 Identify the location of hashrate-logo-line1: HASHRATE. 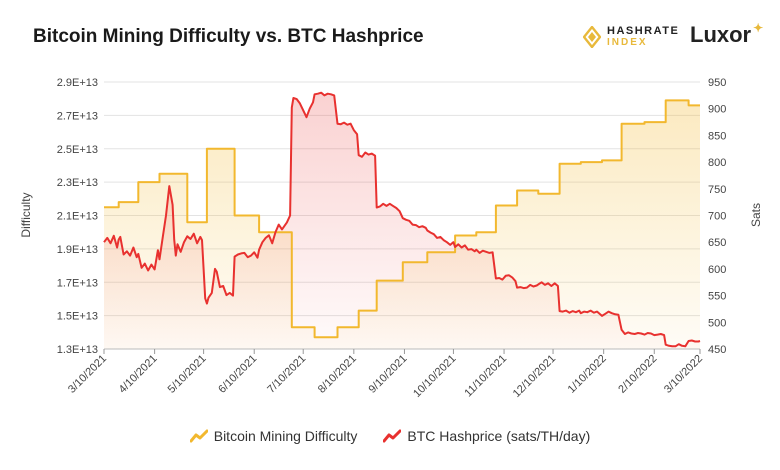
(643, 31).